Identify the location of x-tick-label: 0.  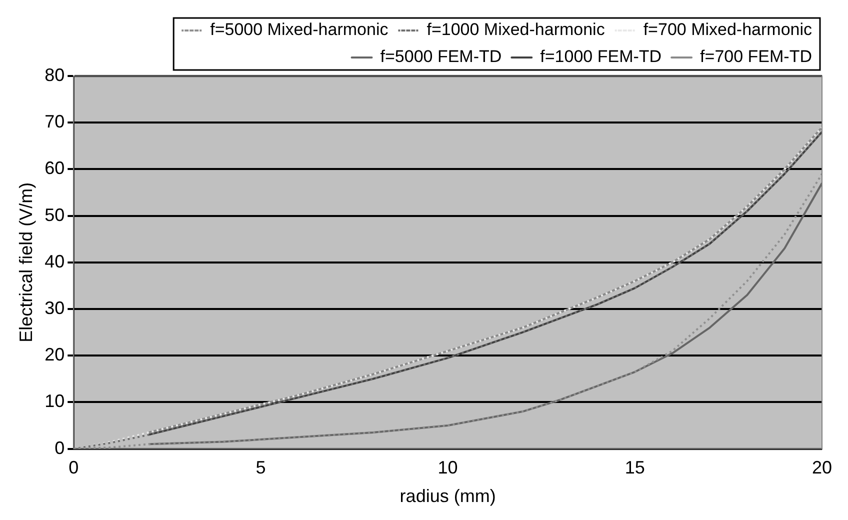
(73, 468).